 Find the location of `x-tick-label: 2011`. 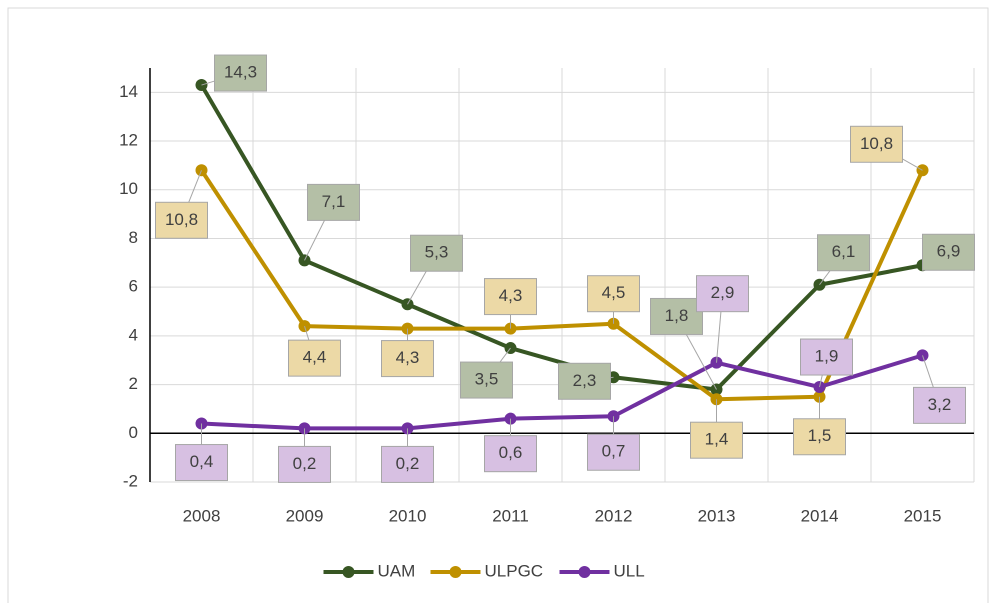

x-tick-label: 2011 is located at coordinates (510, 515).